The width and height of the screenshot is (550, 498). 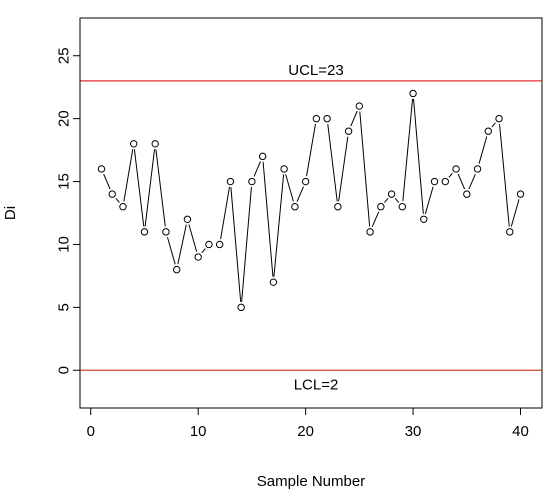 I want to click on control-limit-label: LCL=2, so click(x=316, y=384).